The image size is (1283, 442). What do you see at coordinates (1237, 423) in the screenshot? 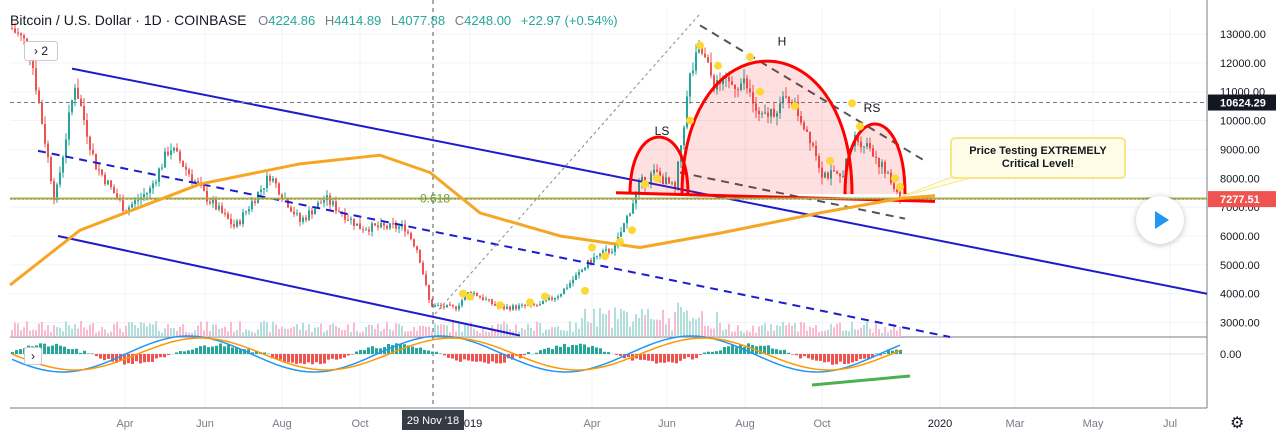
I see `gear-icon: ⚙` at bounding box center [1237, 423].